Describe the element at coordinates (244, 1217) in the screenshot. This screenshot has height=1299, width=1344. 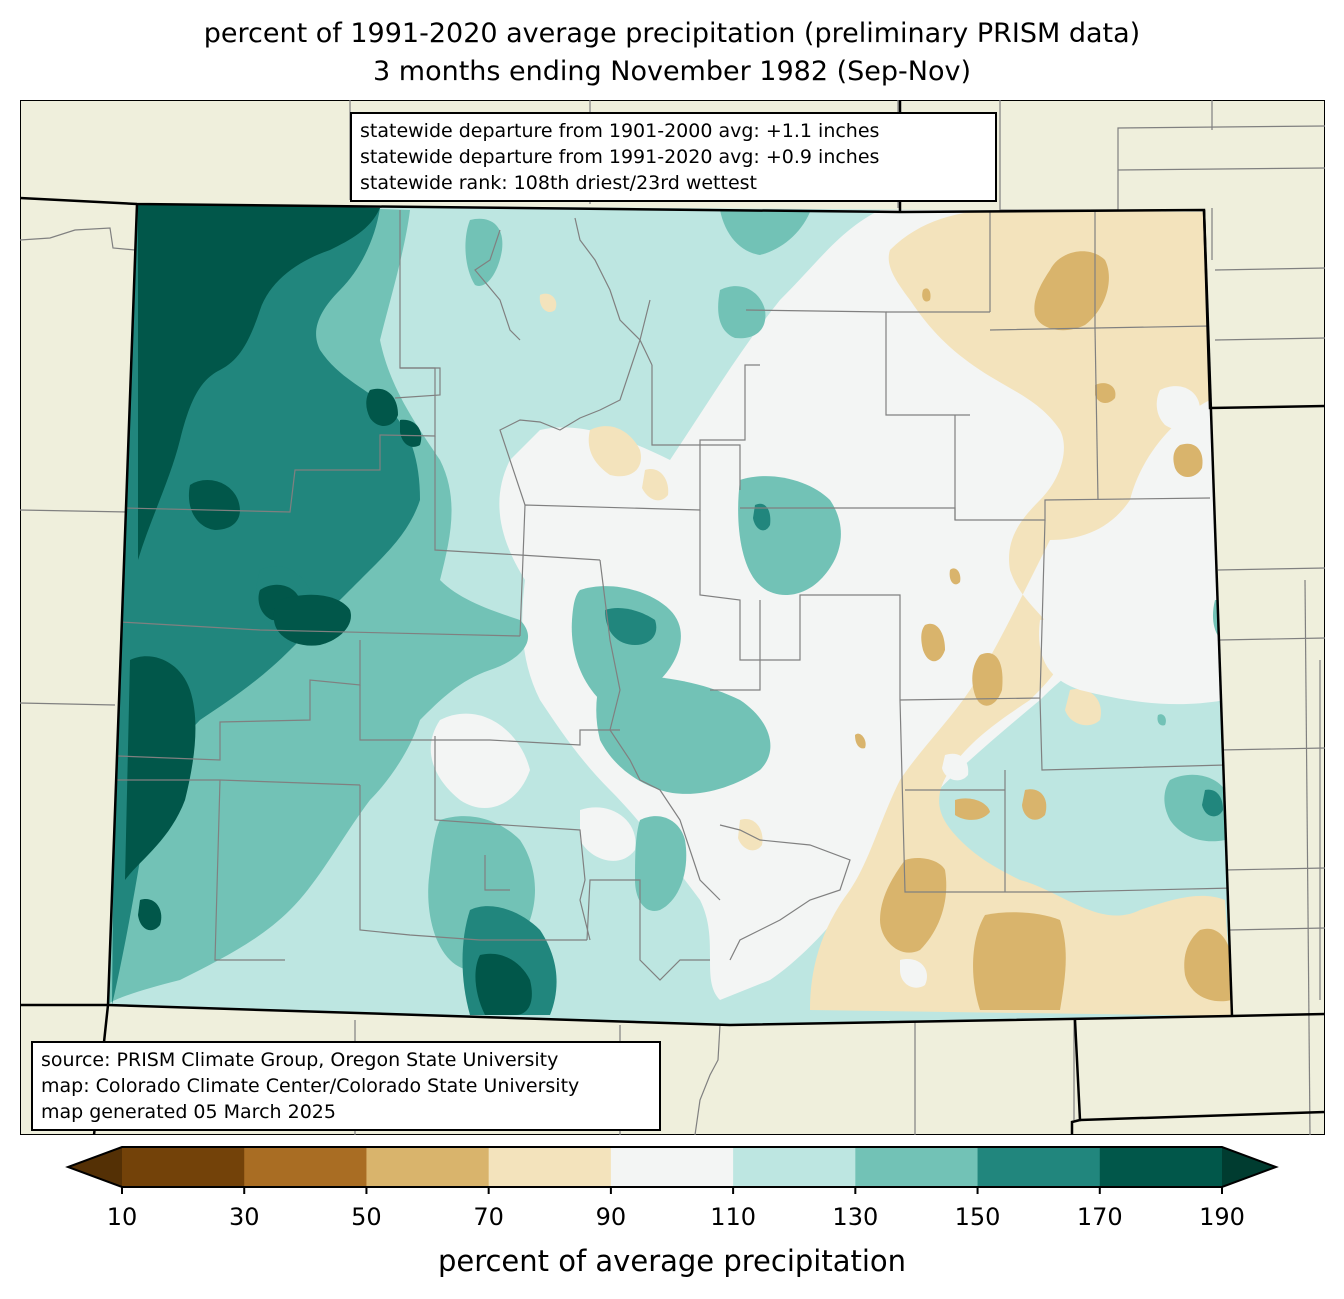
I see `colorbar-tick-label: 30` at that location.